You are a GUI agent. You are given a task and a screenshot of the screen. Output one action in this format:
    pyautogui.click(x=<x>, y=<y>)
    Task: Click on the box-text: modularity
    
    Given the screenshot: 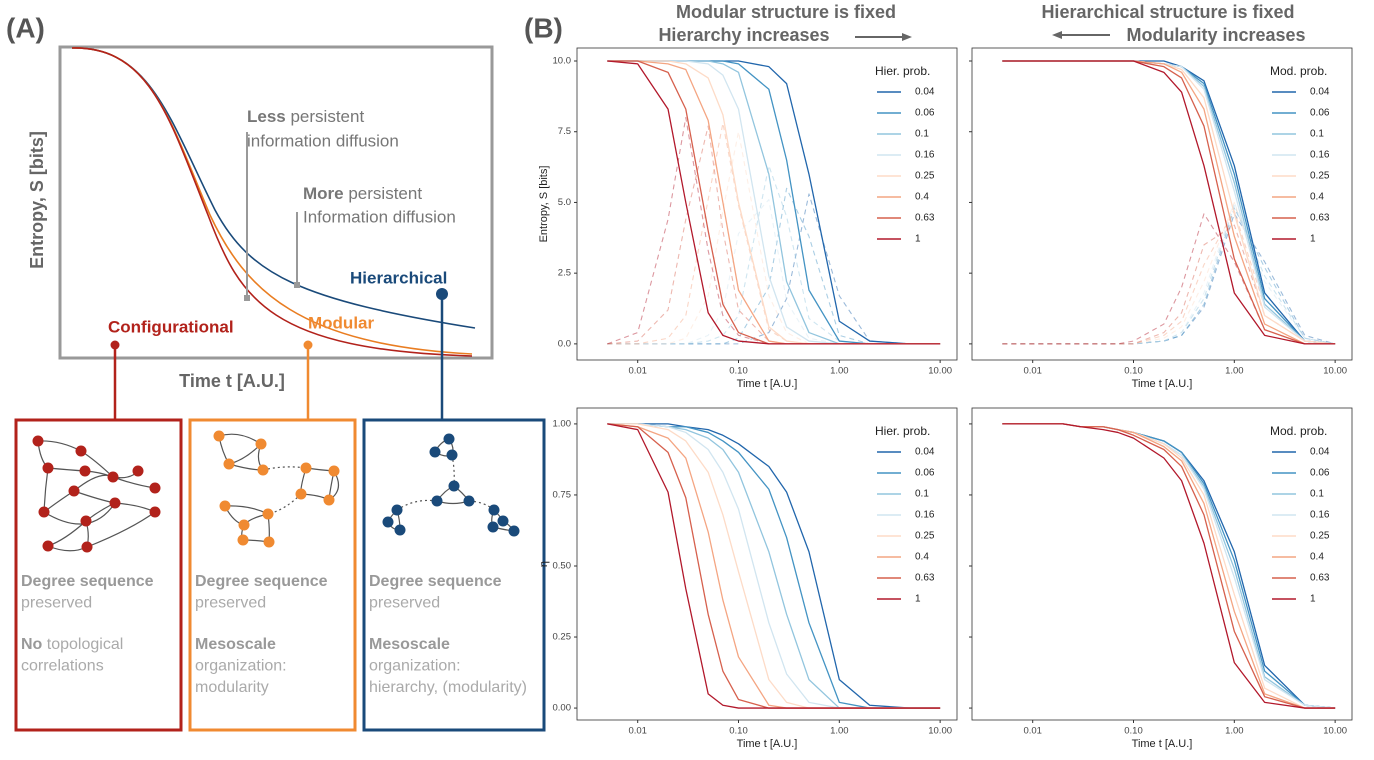 What is the action you would take?
    pyautogui.click(x=232, y=687)
    